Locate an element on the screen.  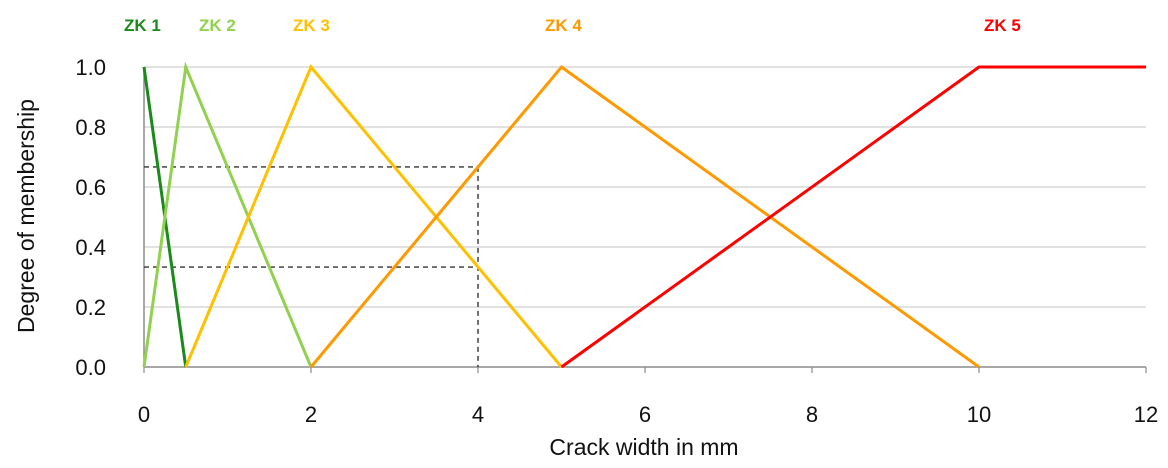
x-tick-label: 8 is located at coordinates (812, 414).